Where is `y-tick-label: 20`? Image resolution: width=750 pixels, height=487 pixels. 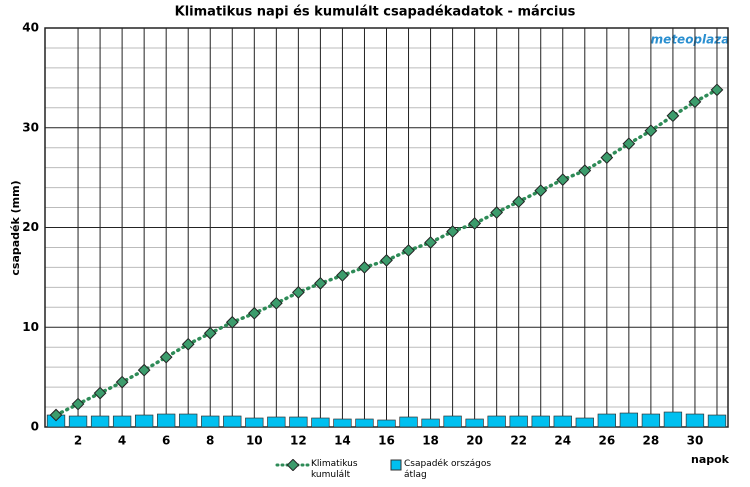
y-tick-label: 20 is located at coordinates (30, 227).